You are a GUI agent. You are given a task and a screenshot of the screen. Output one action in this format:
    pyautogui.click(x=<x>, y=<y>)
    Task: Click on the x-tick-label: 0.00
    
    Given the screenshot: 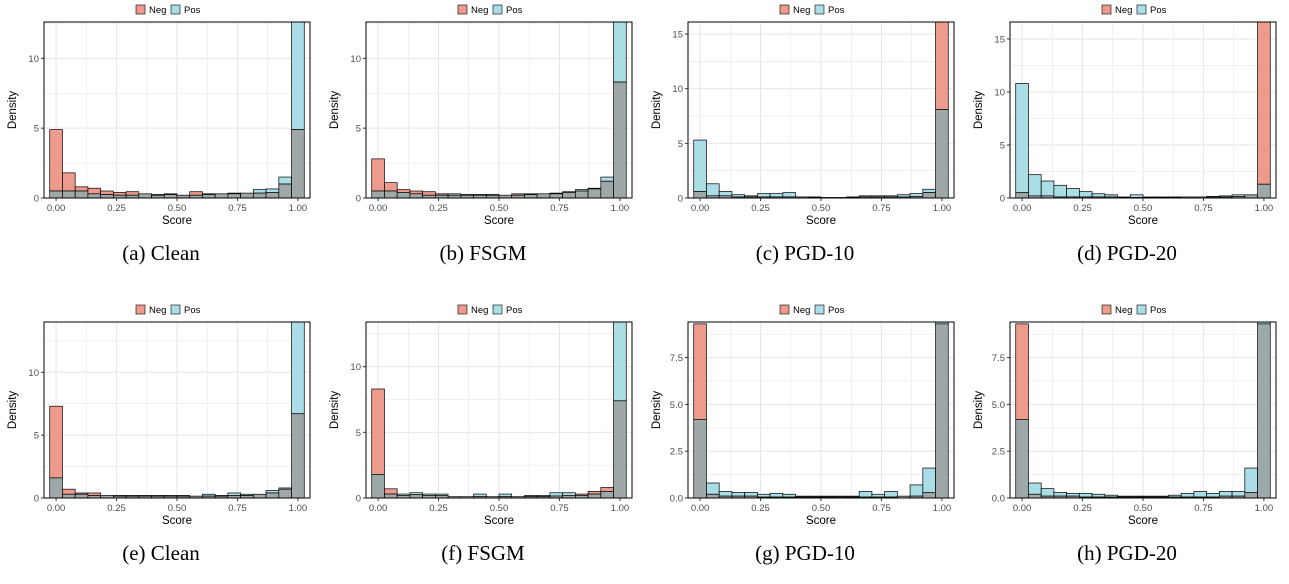 What is the action you would take?
    pyautogui.click(x=56, y=208)
    